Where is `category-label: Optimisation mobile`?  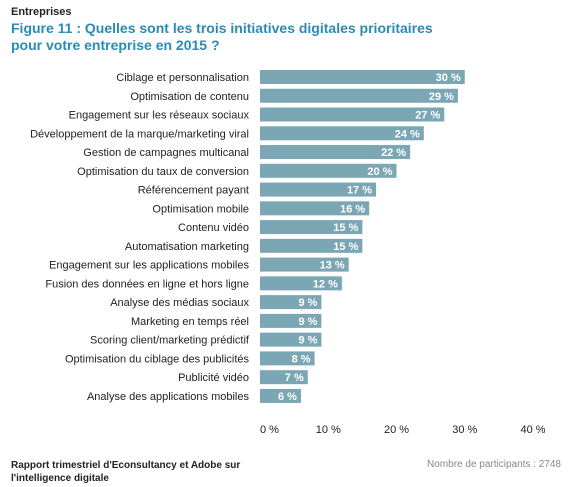 category-label: Optimisation mobile is located at coordinates (200, 209).